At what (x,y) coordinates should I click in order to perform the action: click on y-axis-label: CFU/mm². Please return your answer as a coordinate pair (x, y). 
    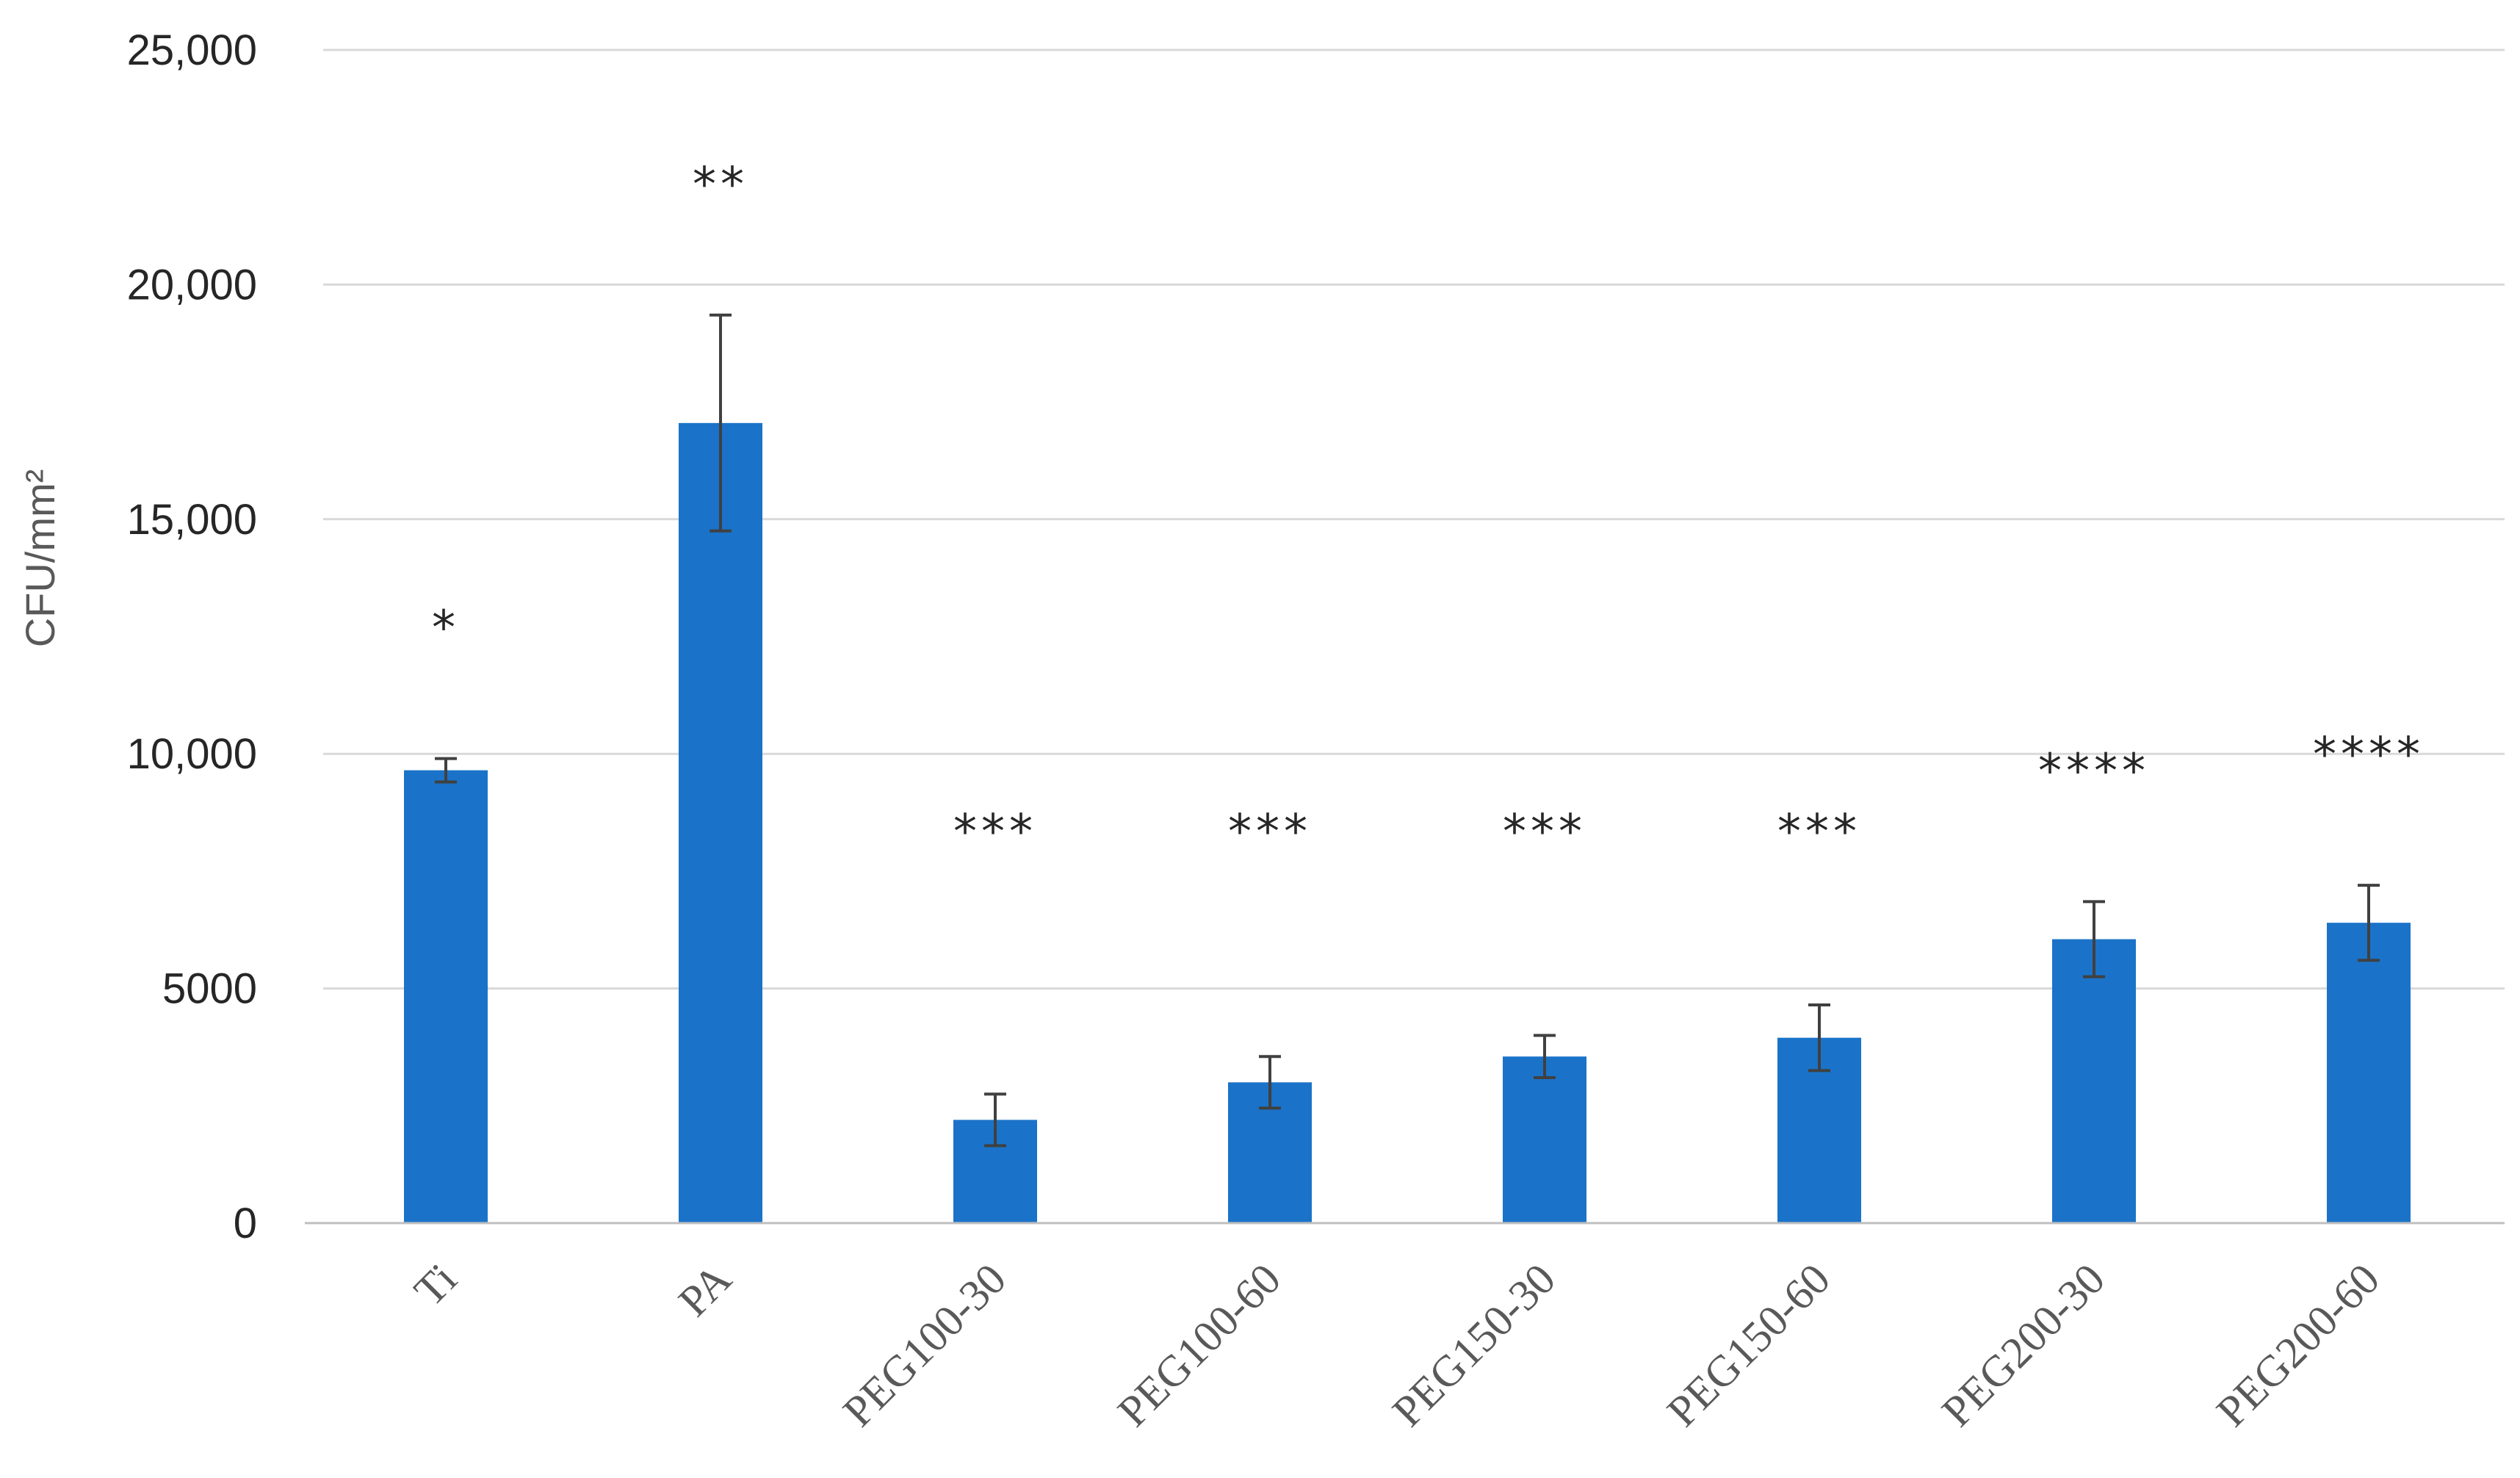
    Looking at the image, I should click on (40, 558).